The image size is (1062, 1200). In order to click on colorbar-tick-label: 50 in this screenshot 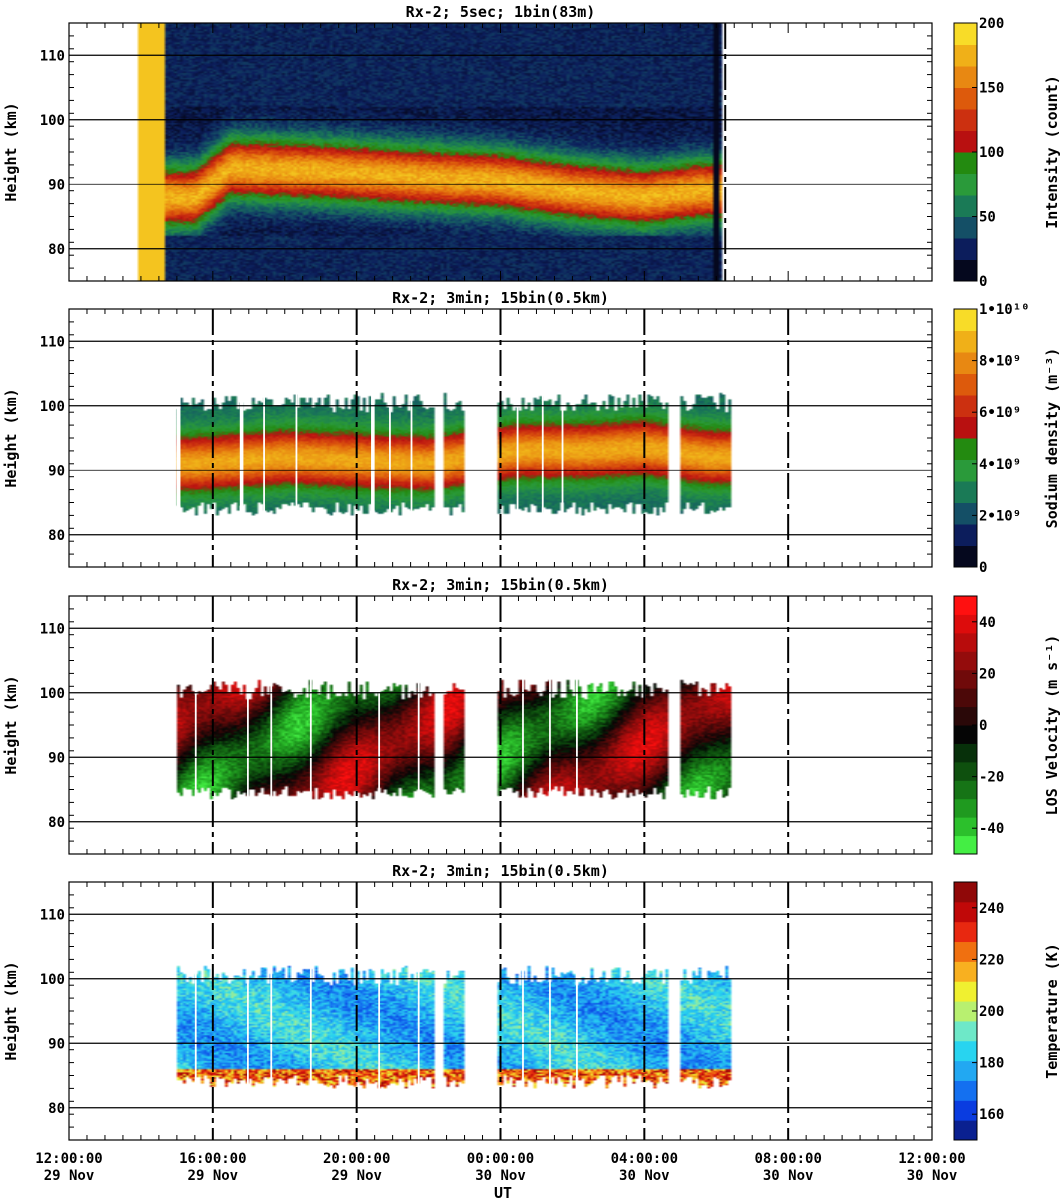, I will do `click(987, 218)`.